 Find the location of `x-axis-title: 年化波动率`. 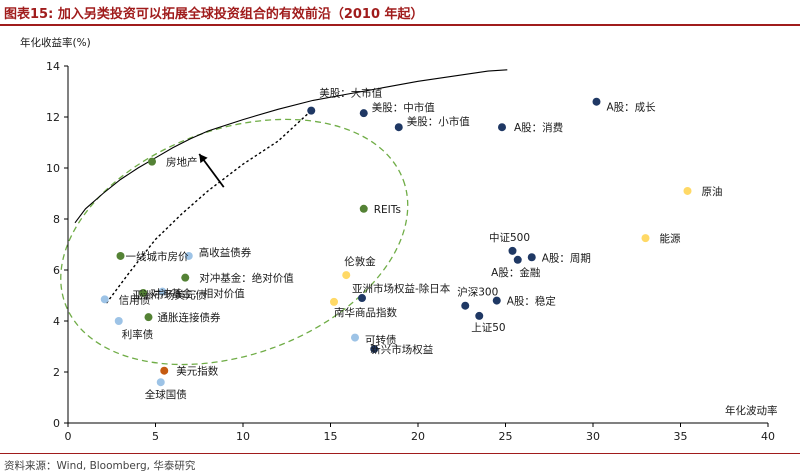

x-axis-title: 年化波动率 is located at coordinates (751, 410).